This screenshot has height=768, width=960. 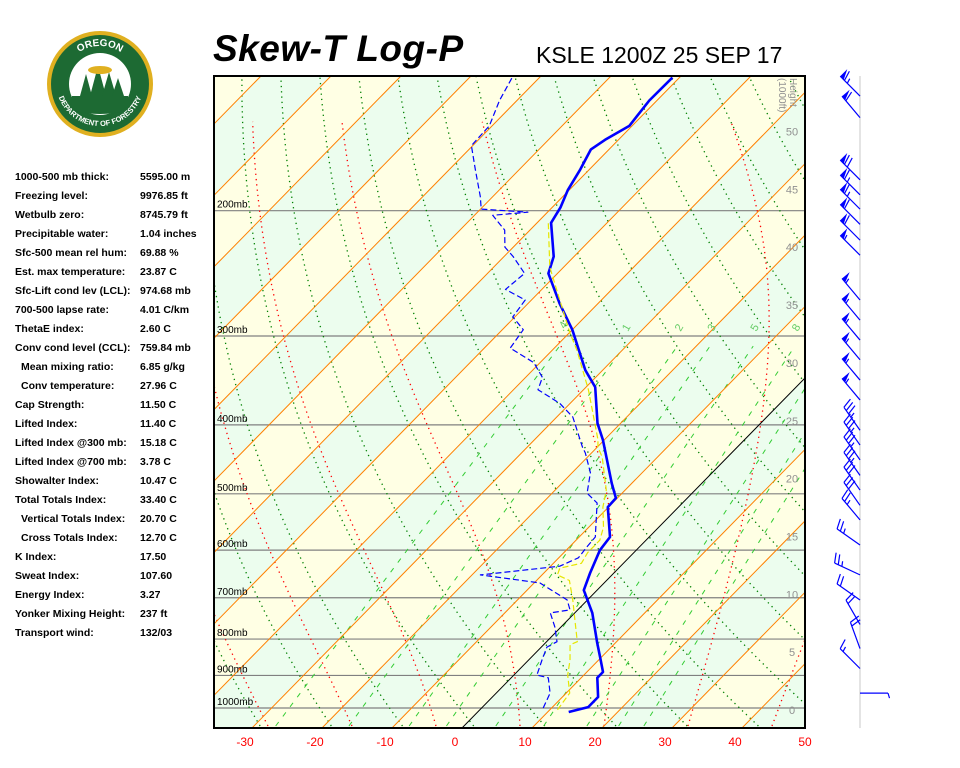 What do you see at coordinates (792, 190) in the screenshot?
I see `height-tick-label: 45` at bounding box center [792, 190].